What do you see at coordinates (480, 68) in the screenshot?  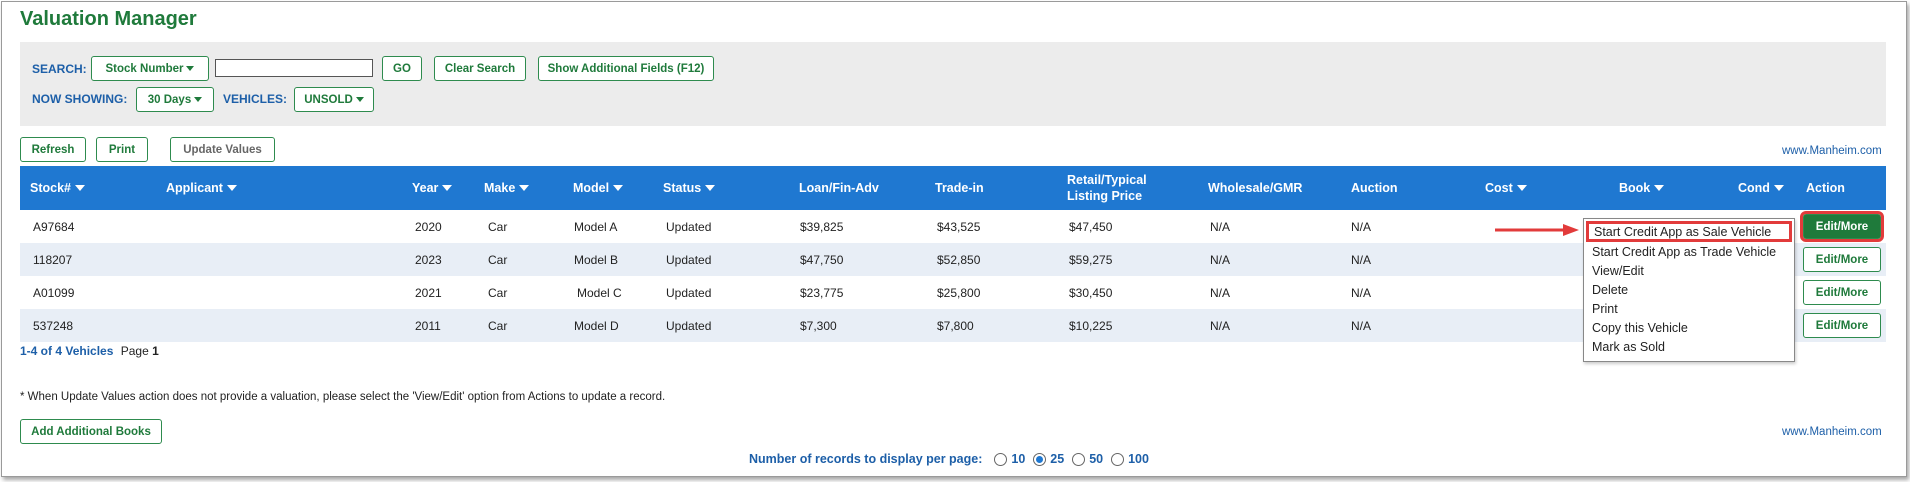 I see `clear-search-button: Clear Search` at bounding box center [480, 68].